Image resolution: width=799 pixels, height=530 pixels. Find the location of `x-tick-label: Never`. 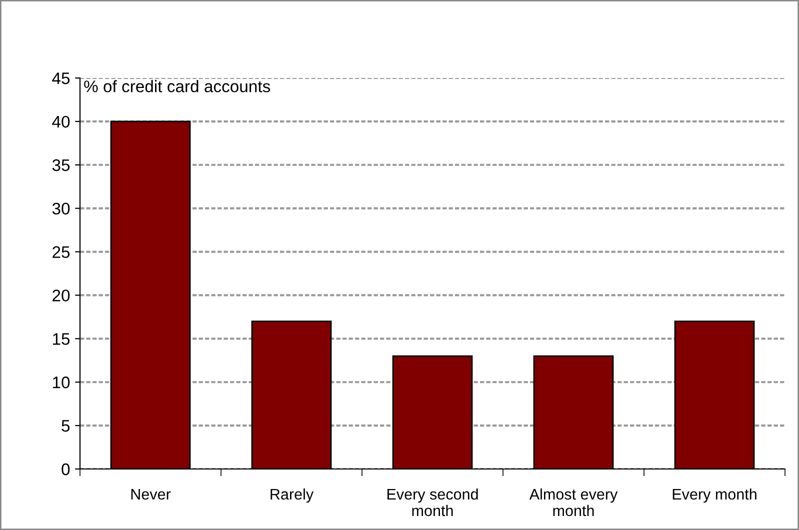

x-tick-label: Never is located at coordinates (151, 494).